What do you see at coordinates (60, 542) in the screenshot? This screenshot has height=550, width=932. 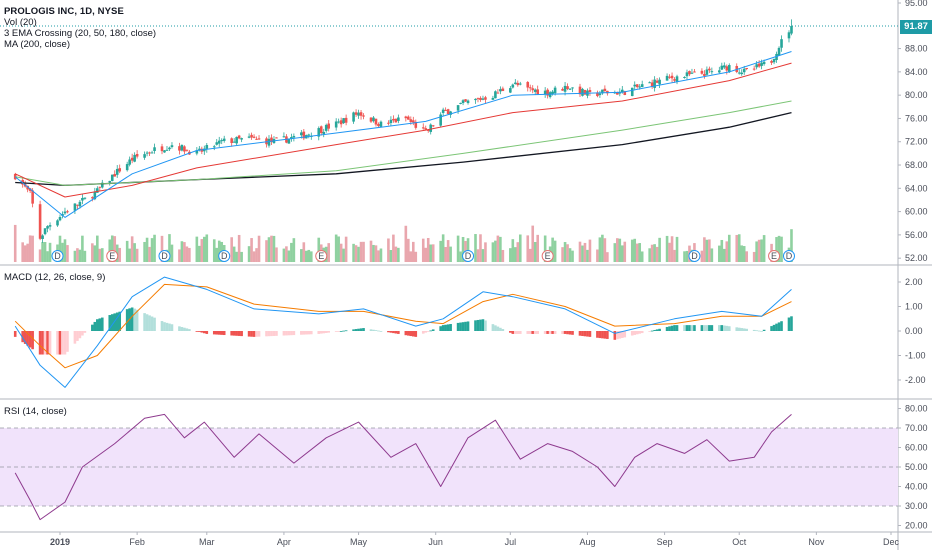 I see `time-tick-label: 2019` at bounding box center [60, 542].